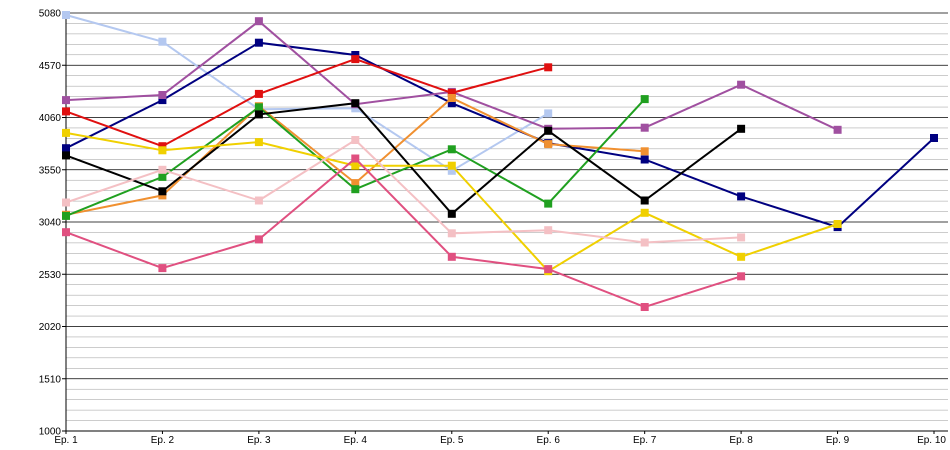  What do you see at coordinates (66, 440) in the screenshot?
I see `x-tick-label: Ep. 1` at bounding box center [66, 440].